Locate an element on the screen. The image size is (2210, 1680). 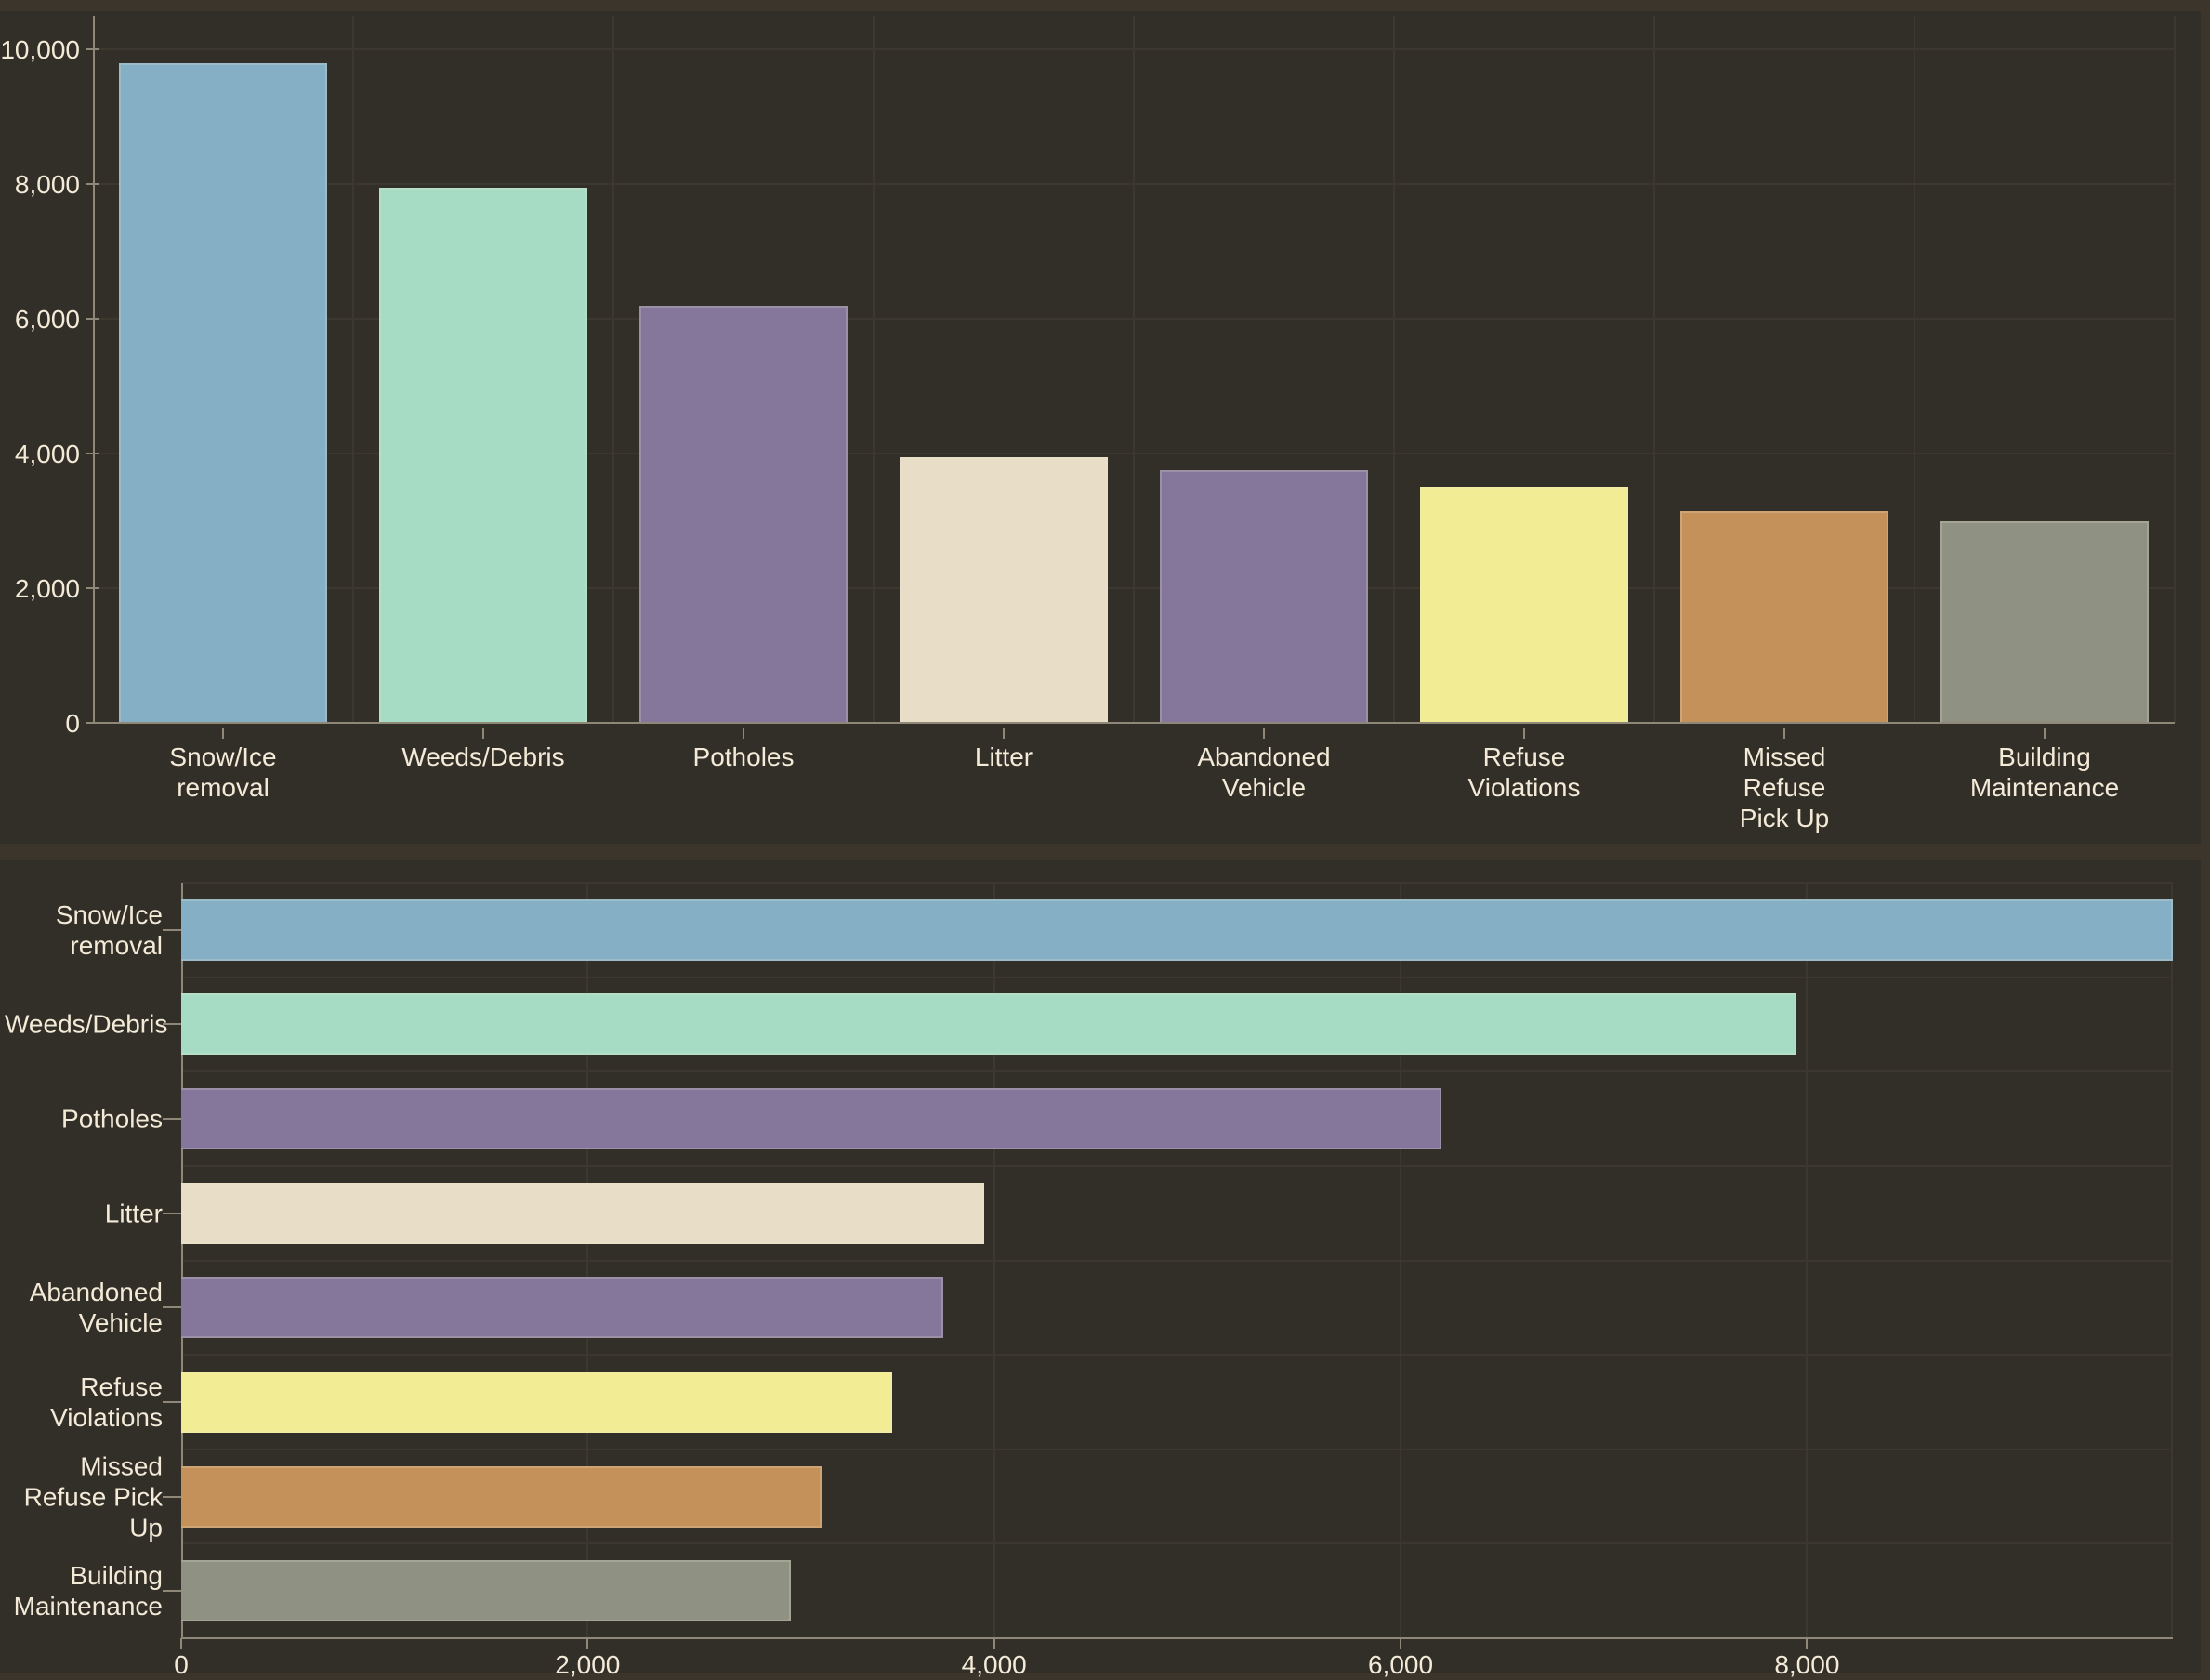
bottom-y-axis-line is located at coordinates (182, 1260).